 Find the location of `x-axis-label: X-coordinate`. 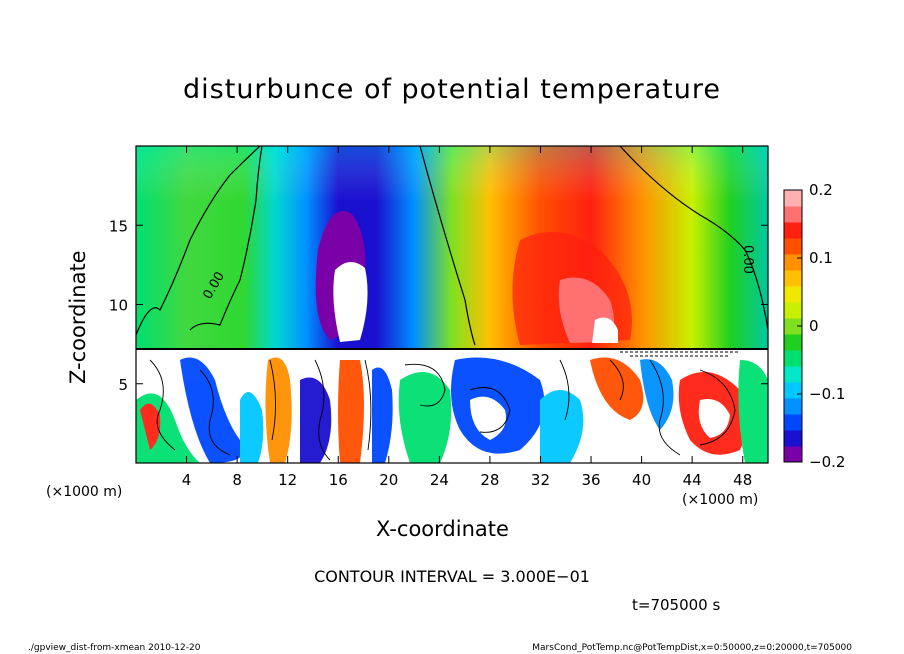

x-axis-label: X-coordinate is located at coordinates (442, 529).